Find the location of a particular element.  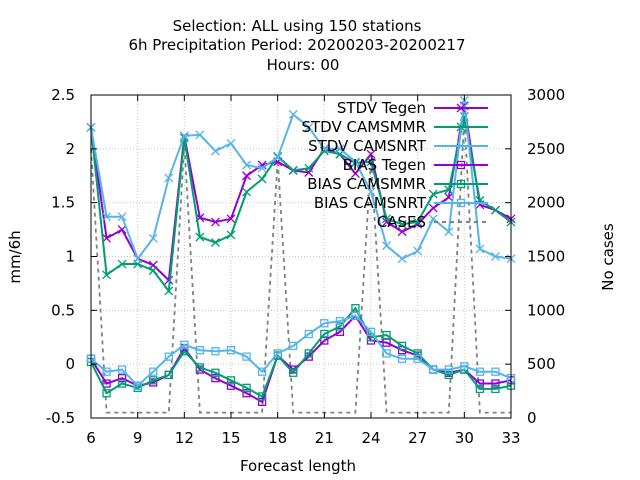

y-tick-label: 2.5 is located at coordinates (63, 95).